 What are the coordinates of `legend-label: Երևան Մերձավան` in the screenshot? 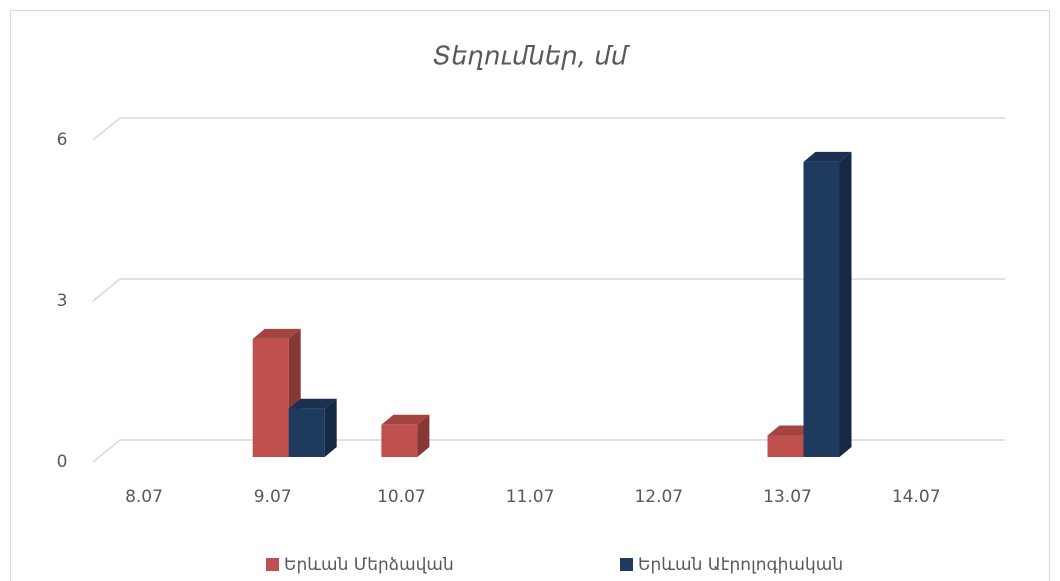 It's located at (369, 565).